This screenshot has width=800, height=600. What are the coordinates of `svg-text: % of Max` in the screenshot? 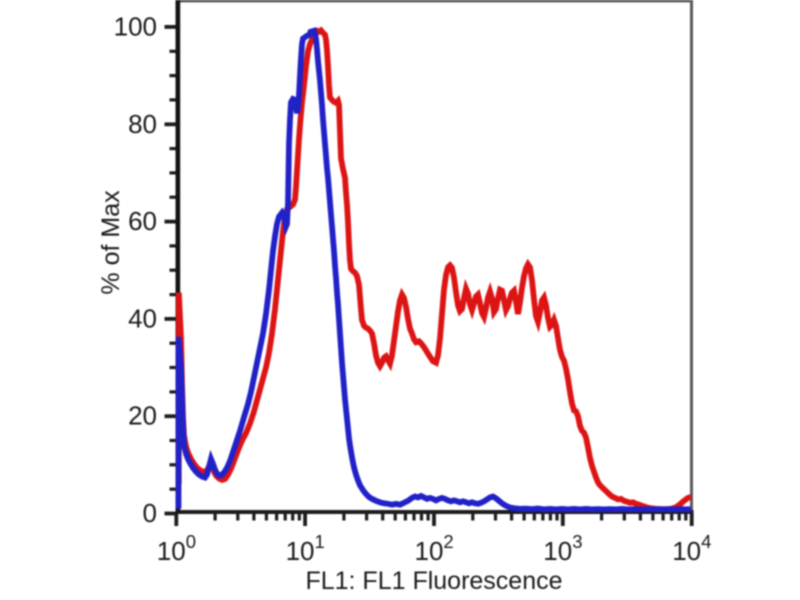 It's located at (111, 242).